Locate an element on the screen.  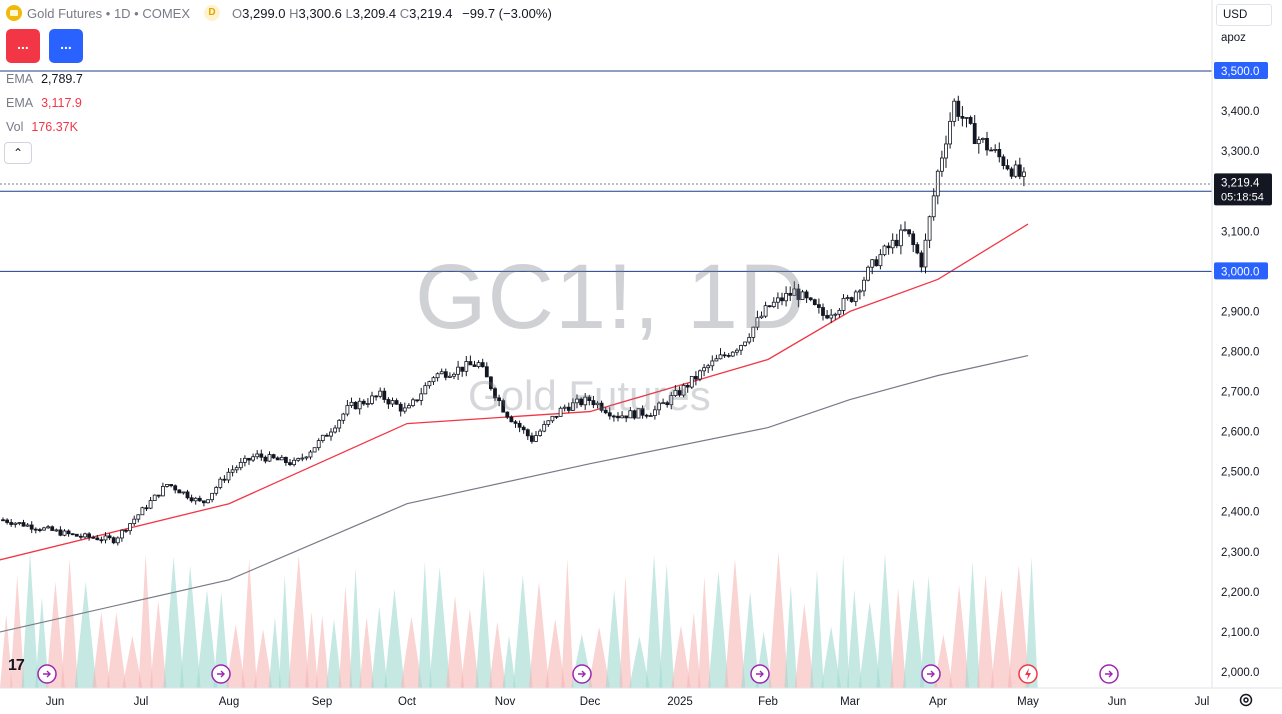
price-tick-label: 2,800.0 is located at coordinates (1240, 352).